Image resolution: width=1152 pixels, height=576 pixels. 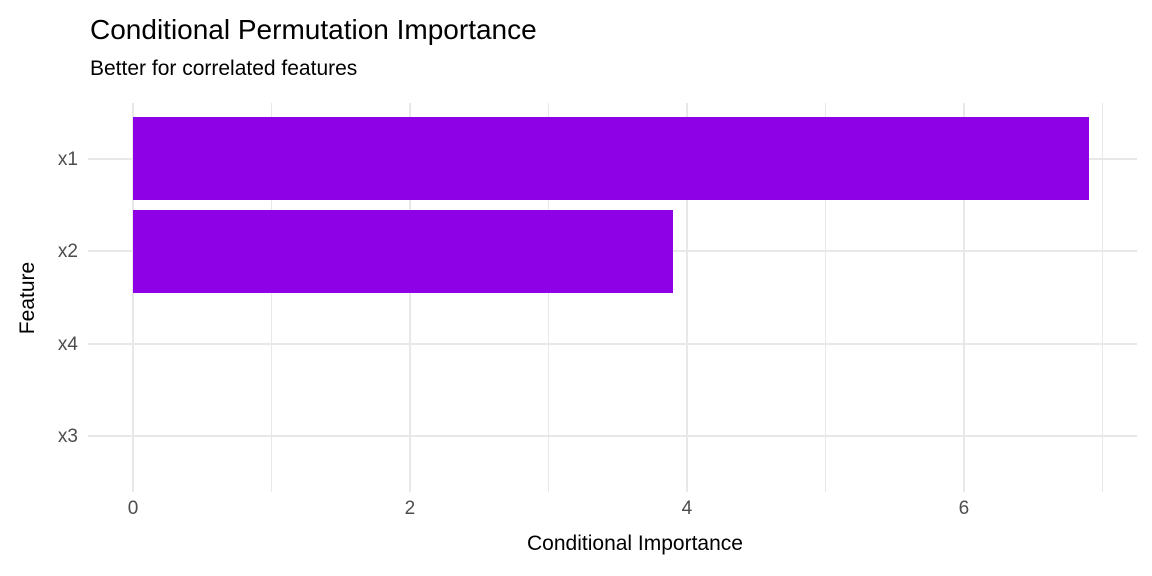 I want to click on y-gridline-x3, so click(x=612, y=436).